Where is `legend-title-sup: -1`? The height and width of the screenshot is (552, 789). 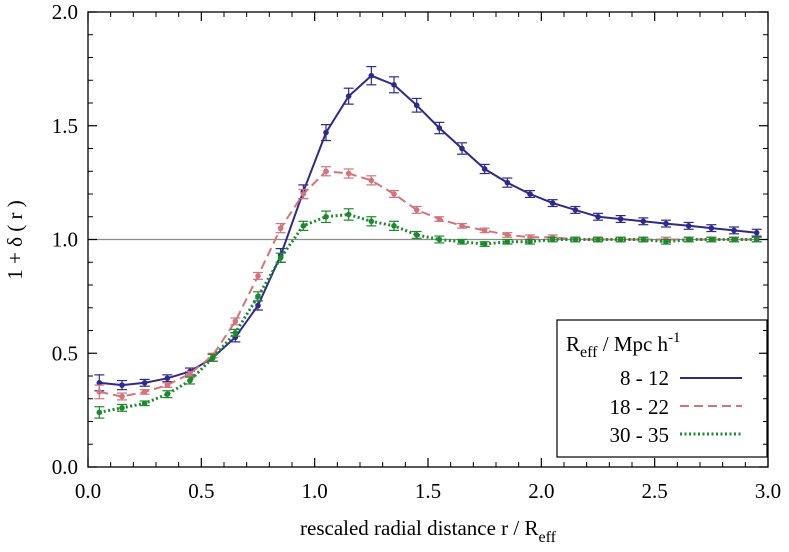
legend-title-sup: -1 is located at coordinates (674, 338).